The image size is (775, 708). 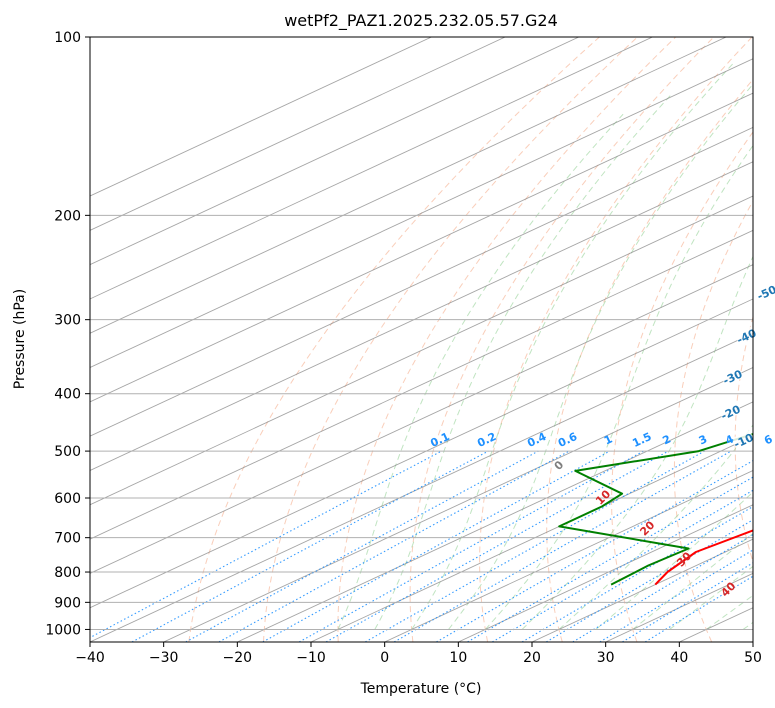 What do you see at coordinates (384, 658) in the screenshot?
I see `x-tick-label: 0` at bounding box center [384, 658].